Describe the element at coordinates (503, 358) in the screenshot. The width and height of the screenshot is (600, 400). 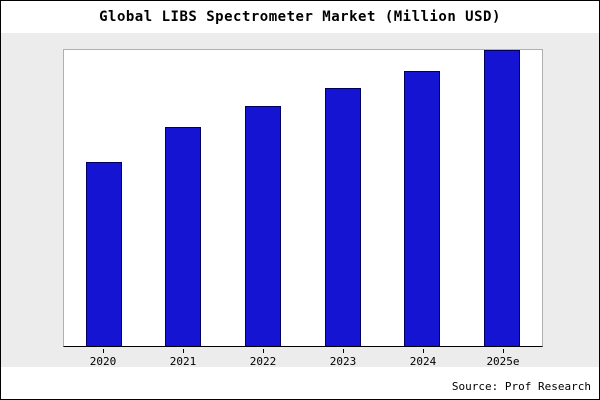
I see `x-tick-label-2025e: 2025e` at that location.